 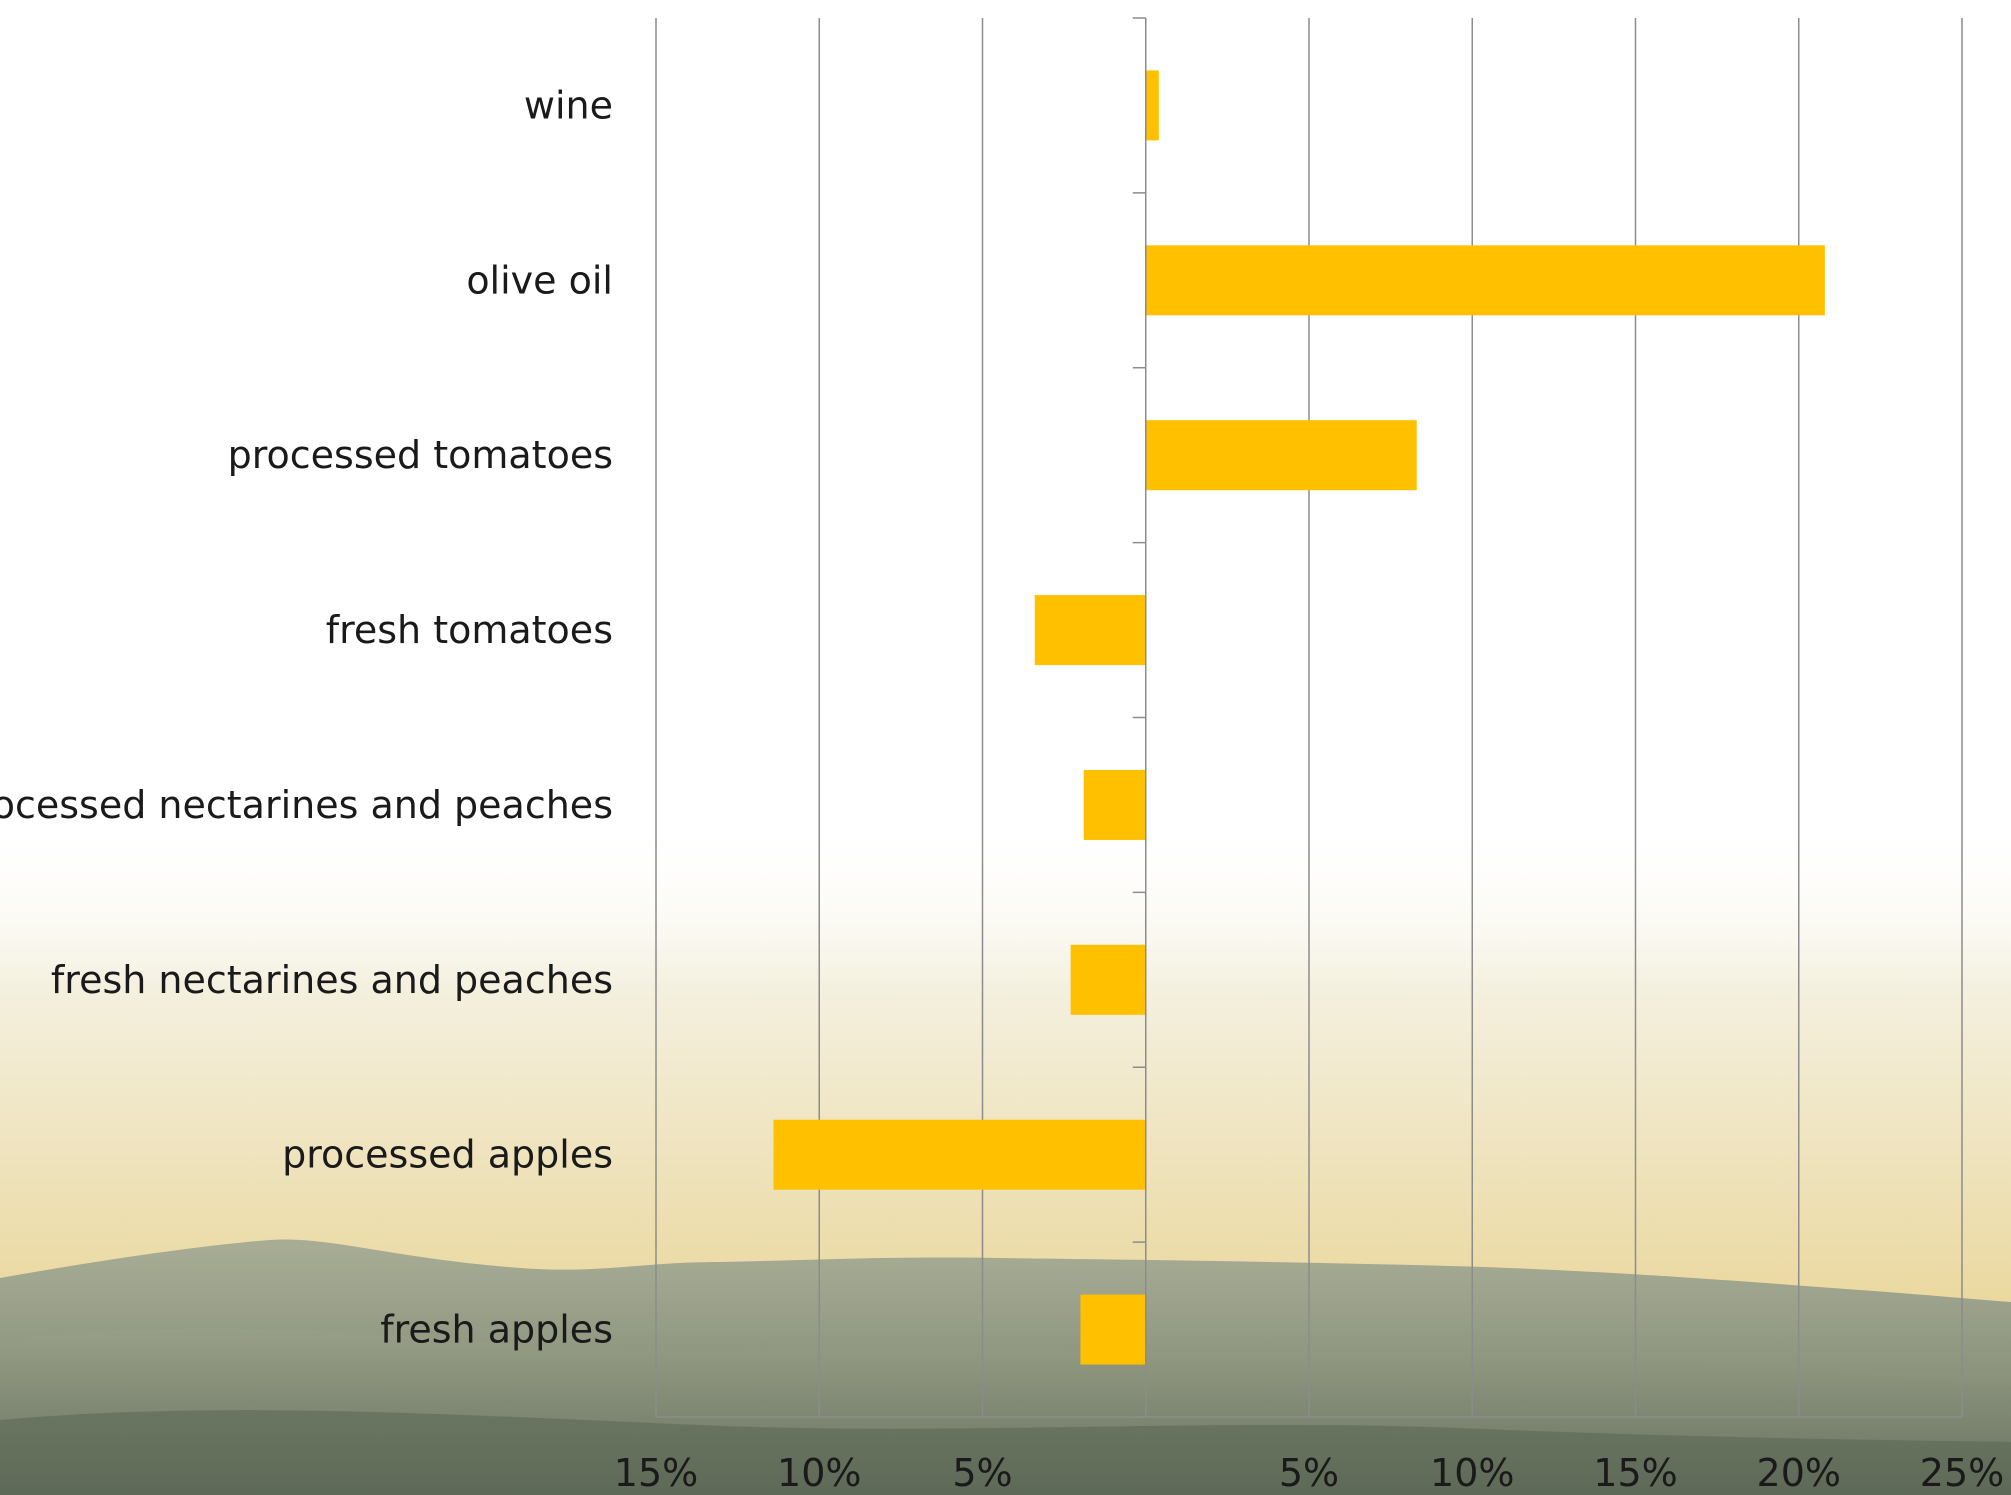 What do you see at coordinates (332, 980) in the screenshot?
I see `category-label: fresh nectarines and peaches` at bounding box center [332, 980].